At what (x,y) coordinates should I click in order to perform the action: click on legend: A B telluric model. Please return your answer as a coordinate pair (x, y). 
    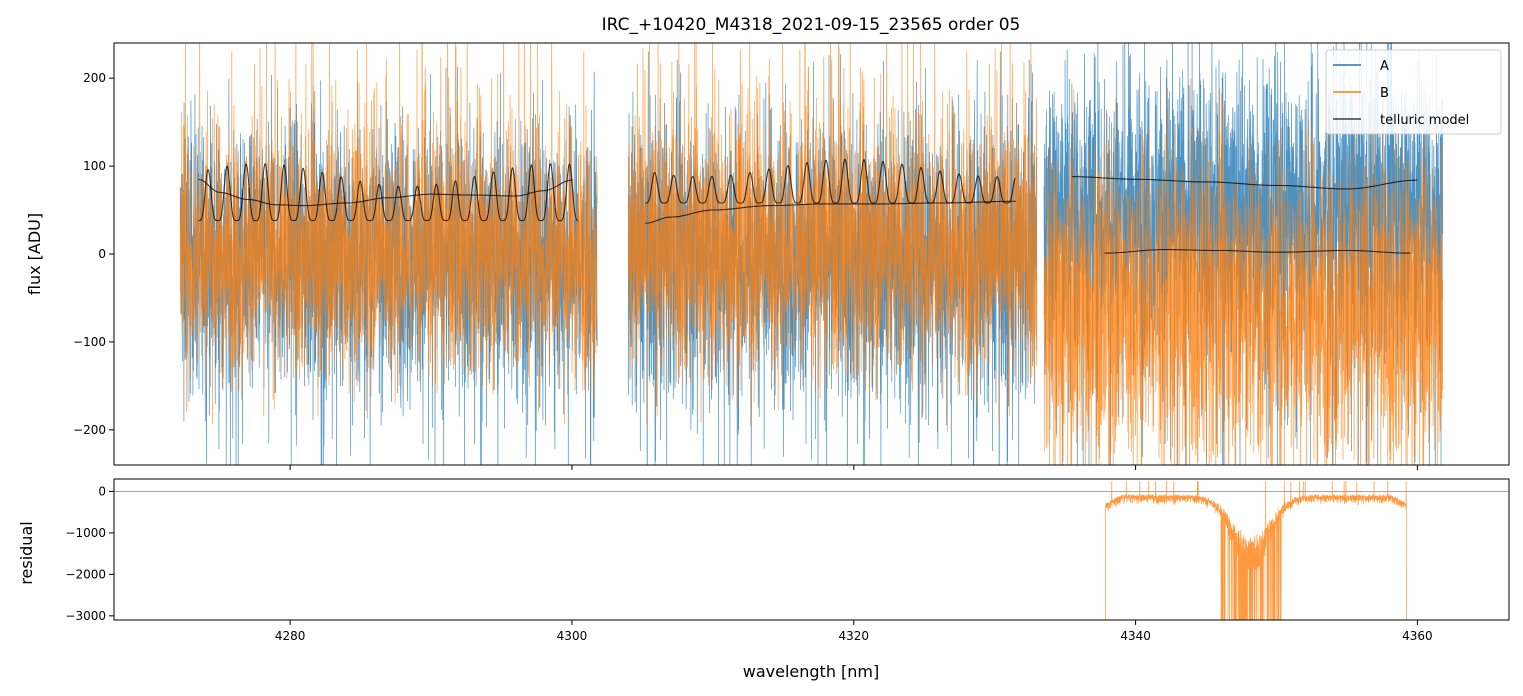
    Looking at the image, I should click on (1413, 92).